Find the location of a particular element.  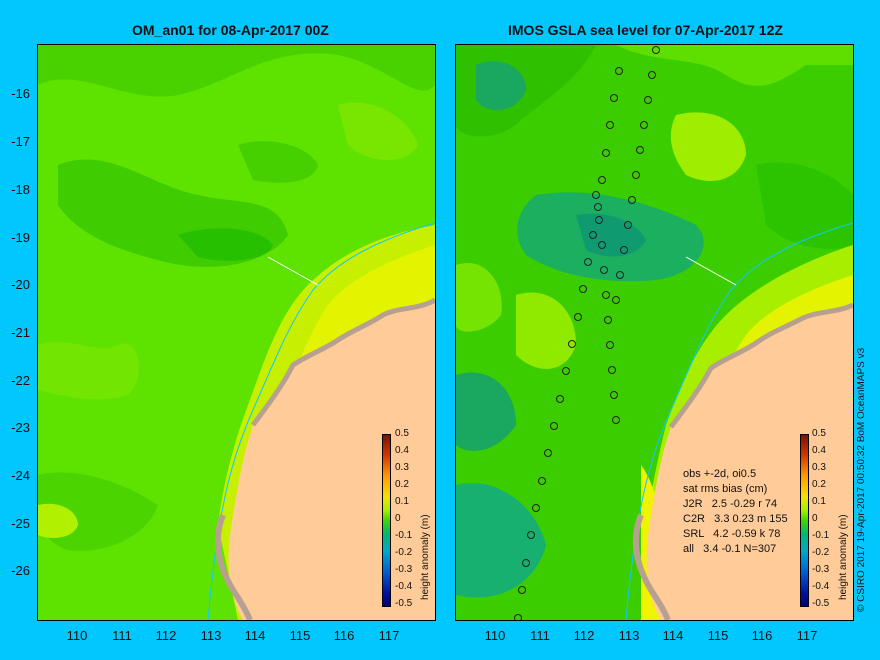

y-tick-label: -26 is located at coordinates (20, 570).